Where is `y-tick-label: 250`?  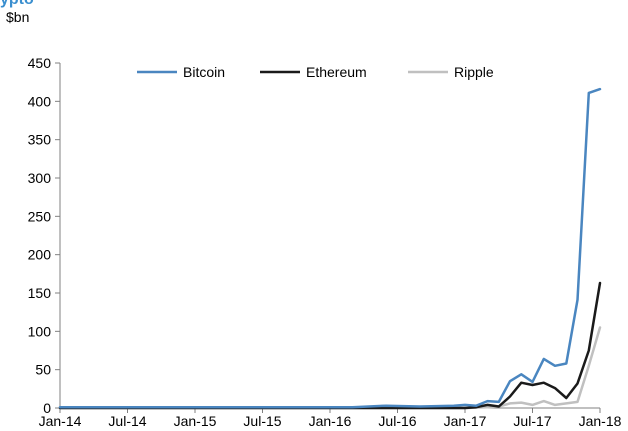
y-tick-label: 250 is located at coordinates (40, 216).